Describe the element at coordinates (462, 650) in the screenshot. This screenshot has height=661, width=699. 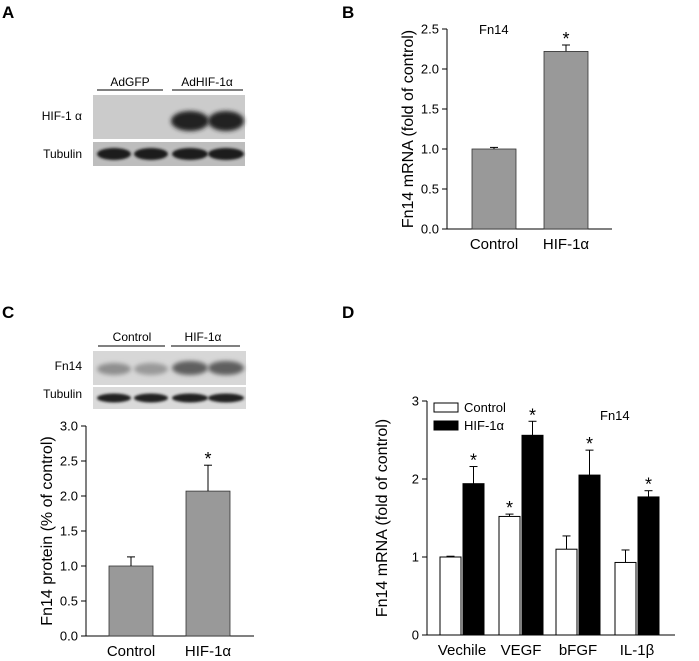
I see `chart-d-x-tick-label: Vechile` at that location.